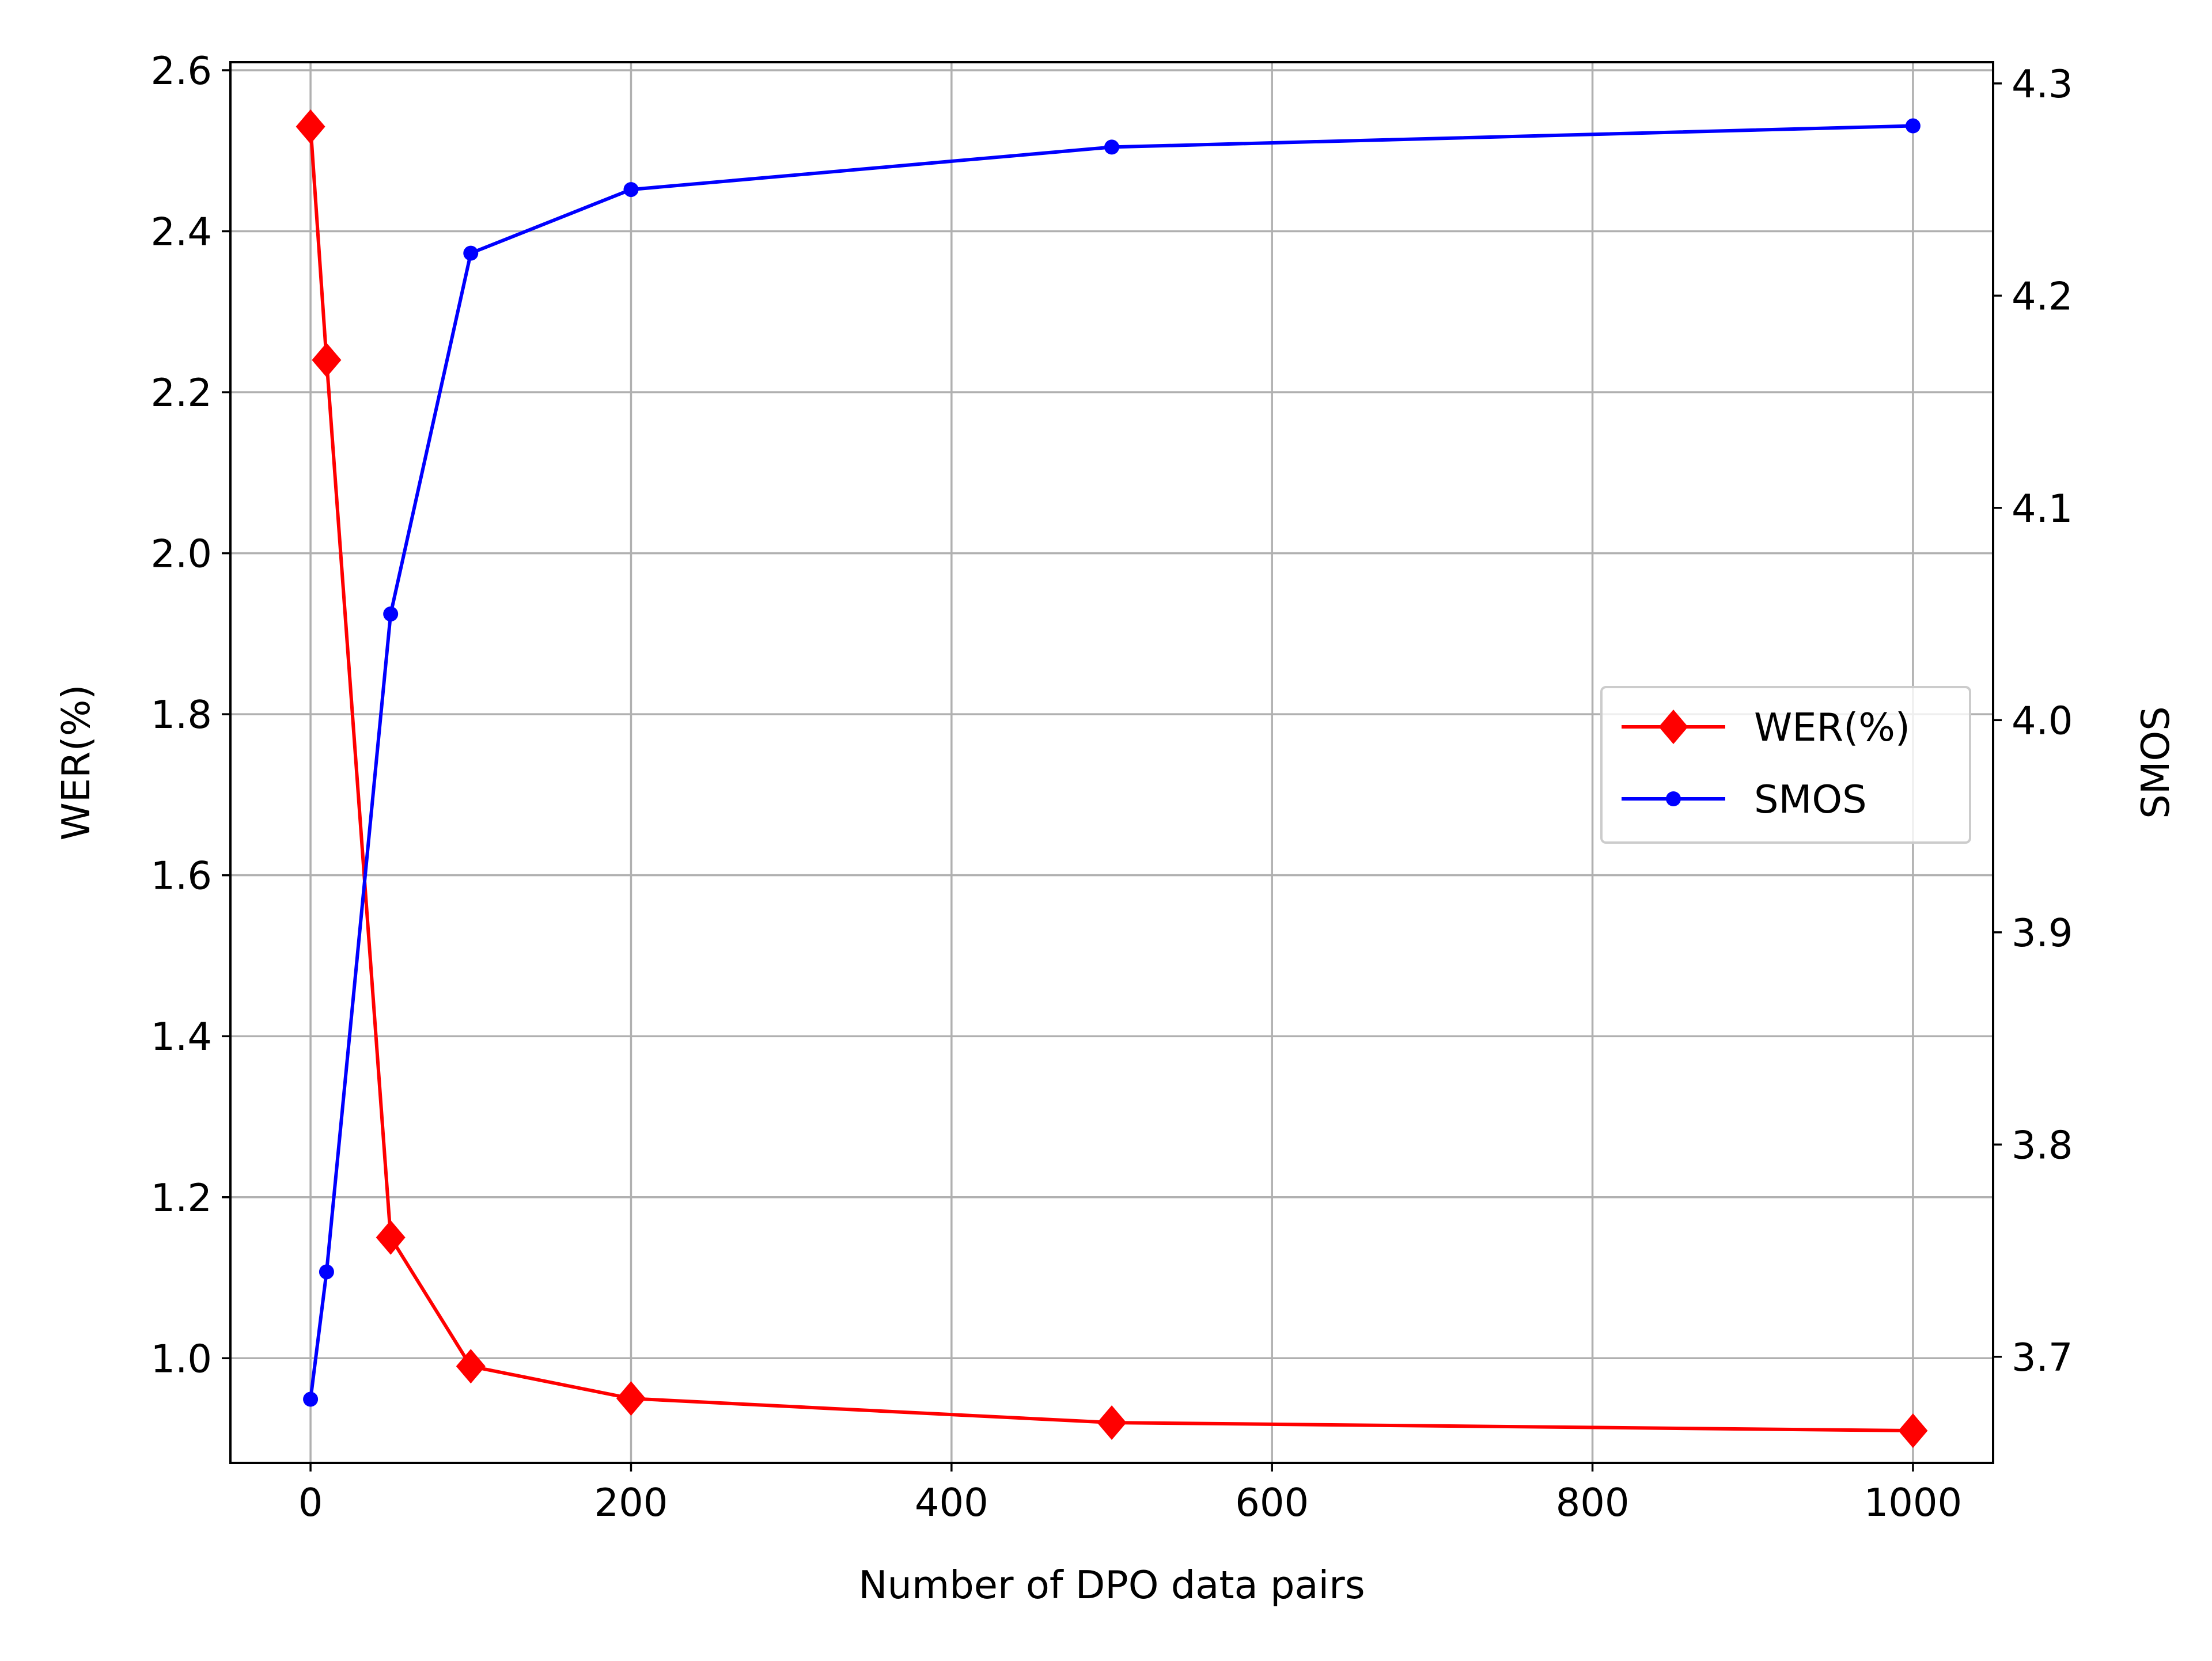 The width and height of the screenshot is (2212, 1661). I want to click on y-left-tick-label: 1.4, so click(181, 1036).